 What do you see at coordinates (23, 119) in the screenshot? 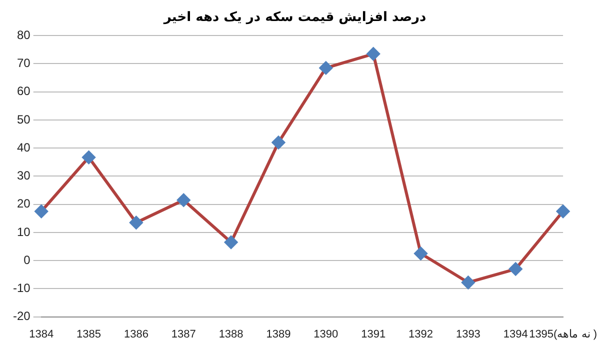
I see `y-tick-label: 50` at bounding box center [23, 119].